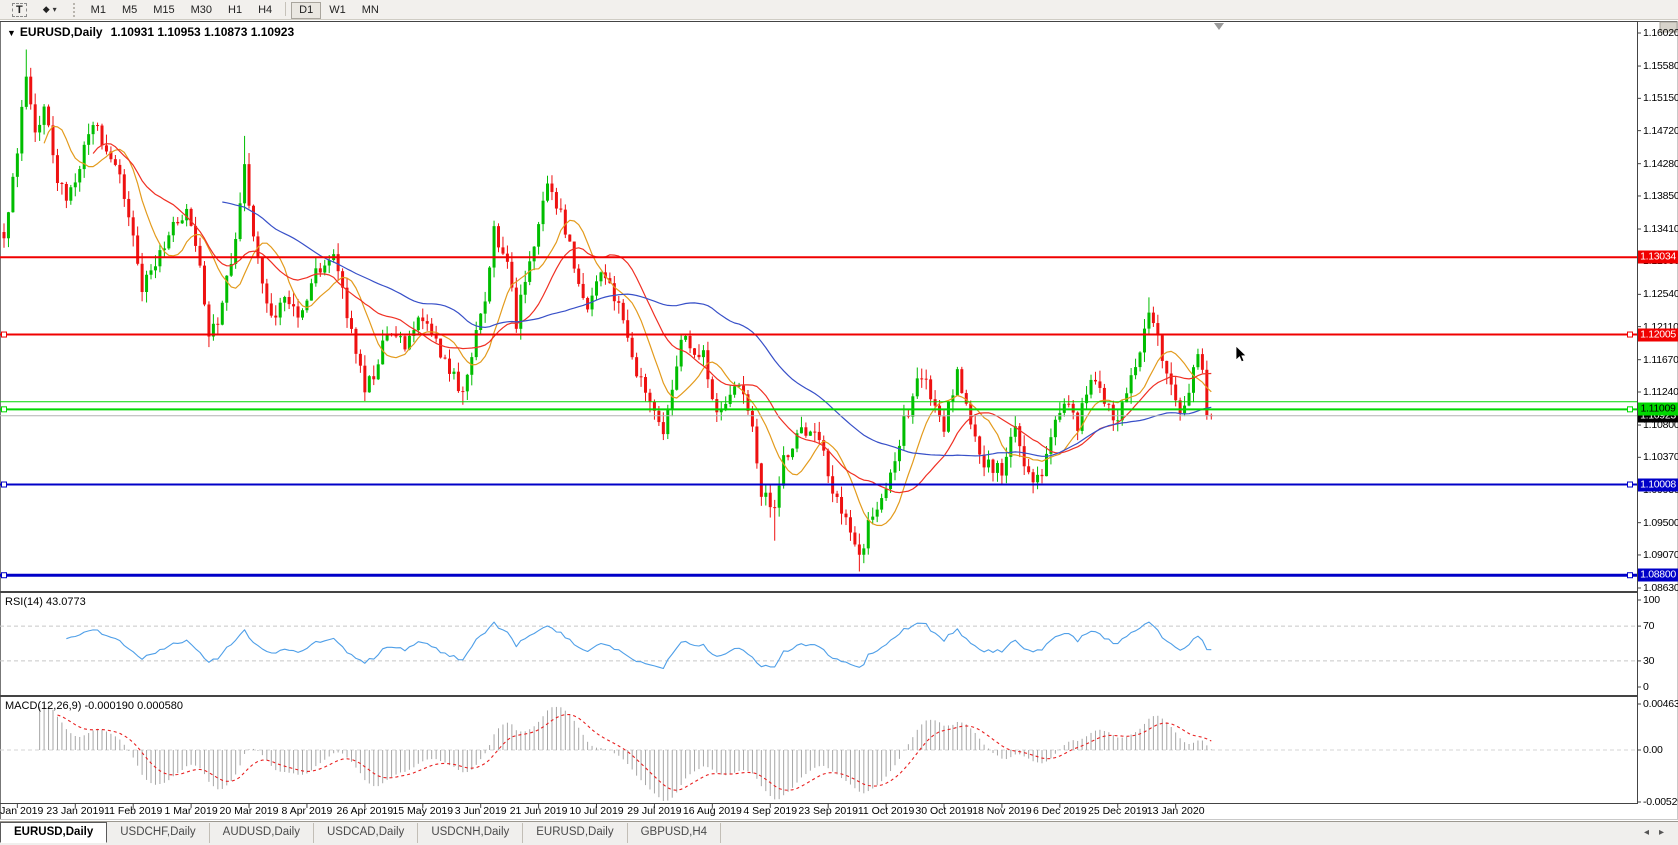  What do you see at coordinates (164, 10) in the screenshot?
I see `timeframe-button-m15: M15` at bounding box center [164, 10].